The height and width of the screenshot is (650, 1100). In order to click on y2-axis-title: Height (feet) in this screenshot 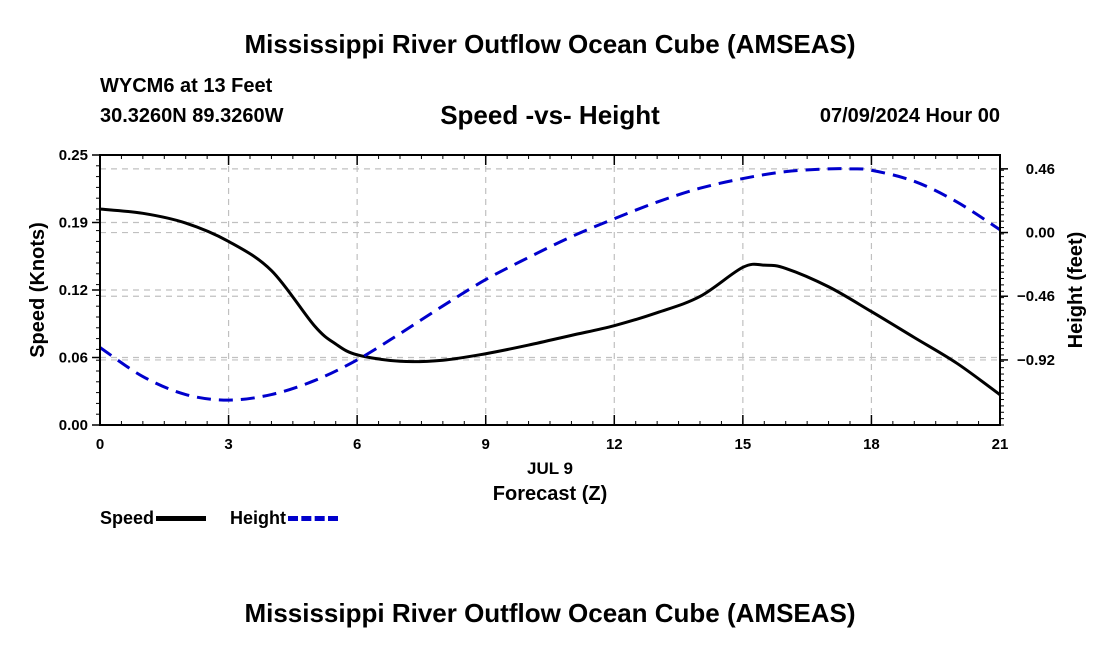, I will do `click(1076, 290)`.